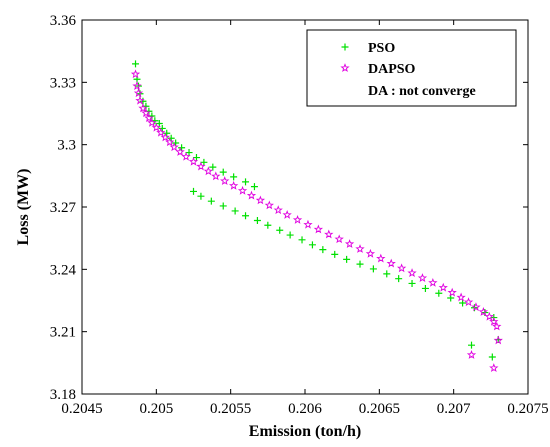  I want to click on y-tick-label: 3.24, so click(63, 270).